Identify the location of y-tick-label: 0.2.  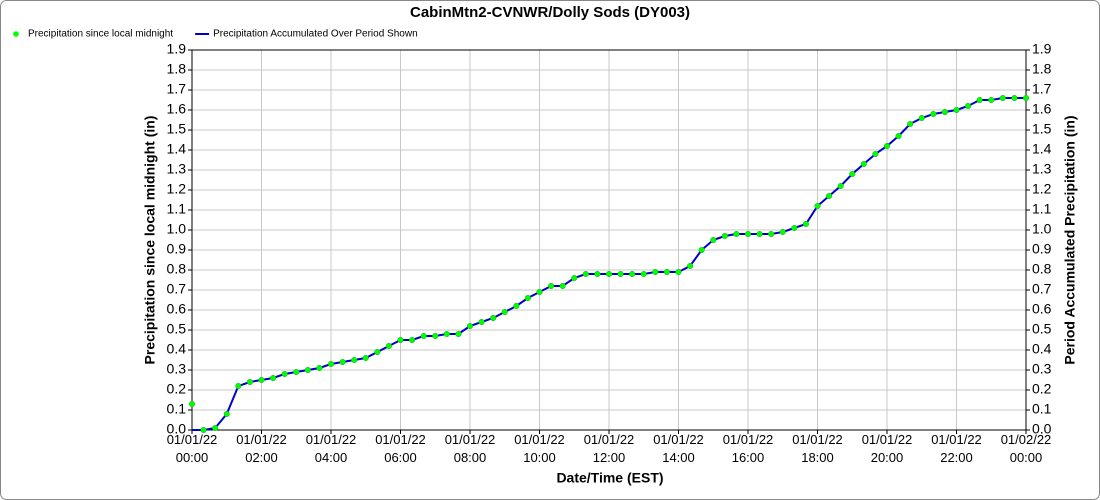
(177, 389).